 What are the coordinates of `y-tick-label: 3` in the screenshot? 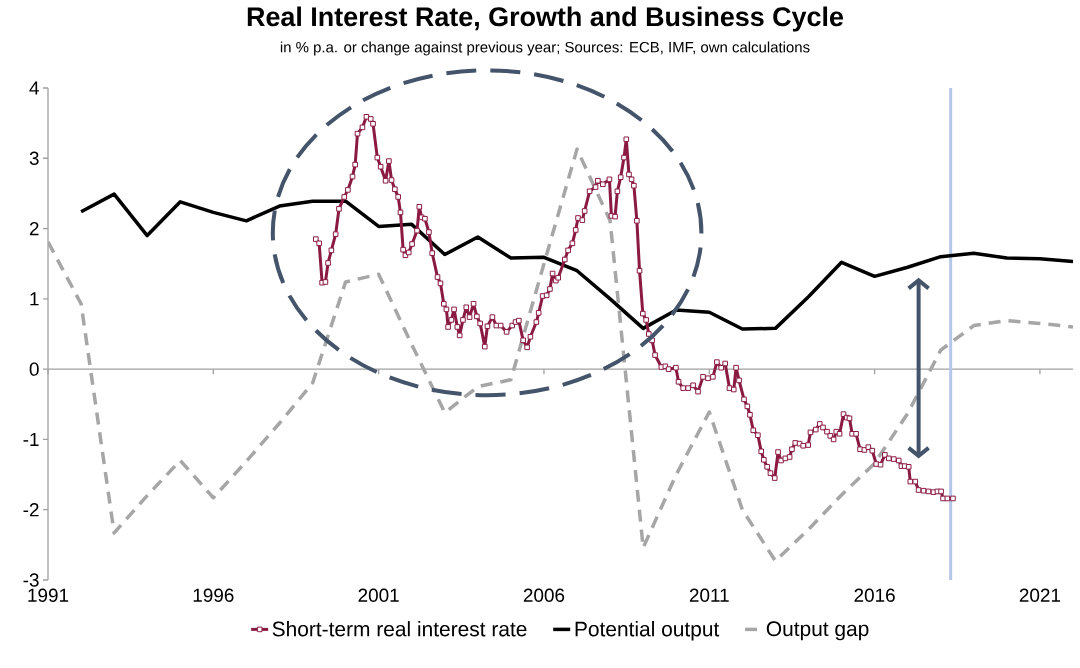 It's located at (34, 158).